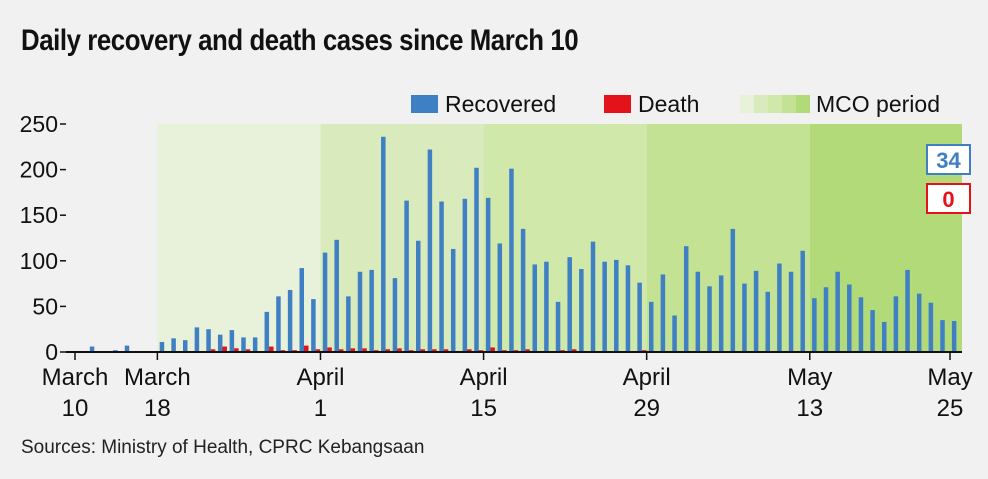  I want to click on x-tick-label-day: 18, so click(157, 408).